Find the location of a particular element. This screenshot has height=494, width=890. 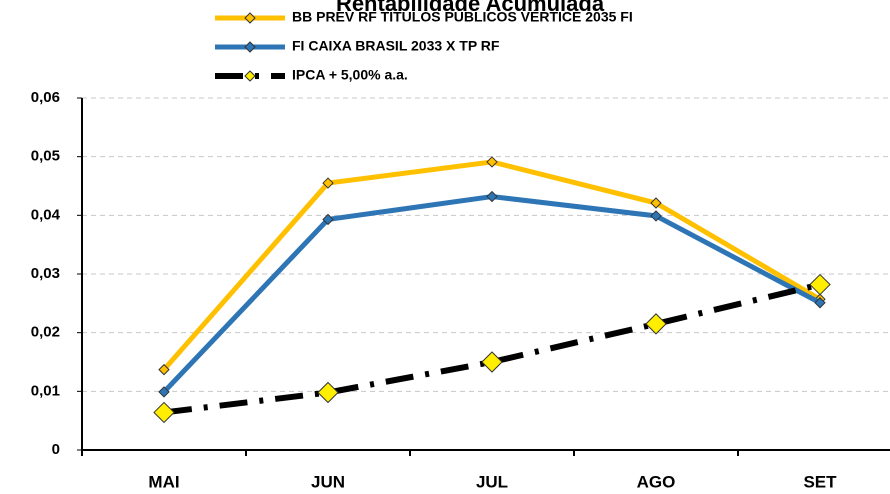

x-tick-label: JUN is located at coordinates (328, 481).